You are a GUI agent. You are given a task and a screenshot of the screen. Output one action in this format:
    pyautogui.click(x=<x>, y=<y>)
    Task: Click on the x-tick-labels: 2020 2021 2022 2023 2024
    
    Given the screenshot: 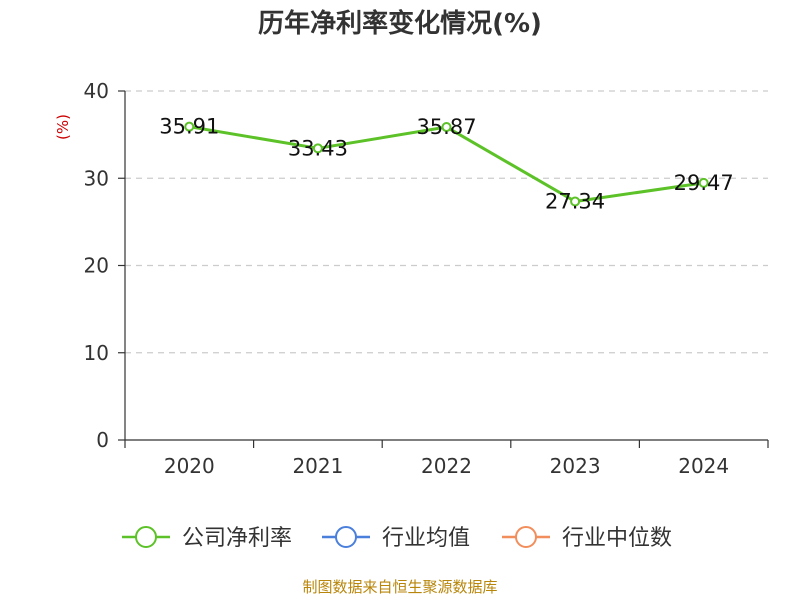 What is the action you would take?
    pyautogui.click(x=446, y=466)
    